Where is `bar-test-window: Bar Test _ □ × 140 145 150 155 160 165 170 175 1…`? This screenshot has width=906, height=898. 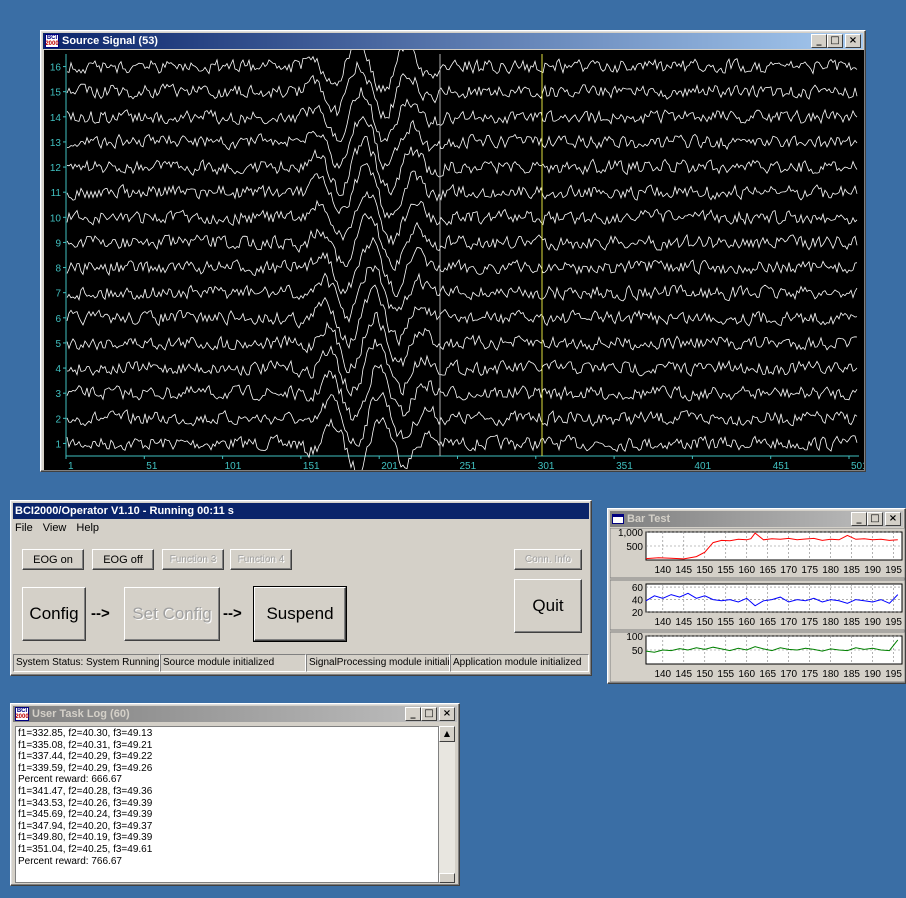
bar-test-window: Bar Test _ □ × 140 145 150 155 160 165 170 175 1… is located at coordinates (756, 596).